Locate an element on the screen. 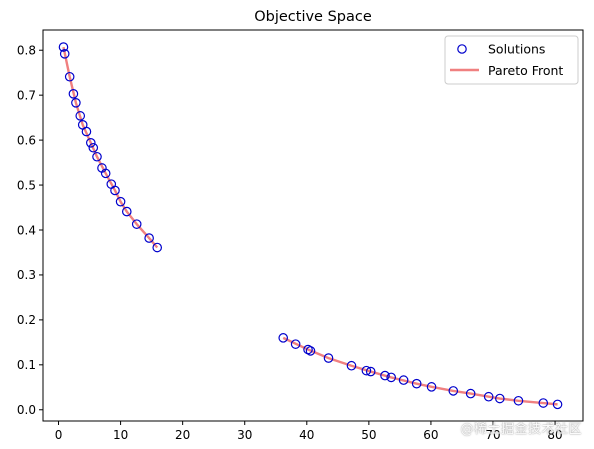 This screenshot has width=594, height=449. y-tick-label: 0.6 is located at coordinates (26, 140).